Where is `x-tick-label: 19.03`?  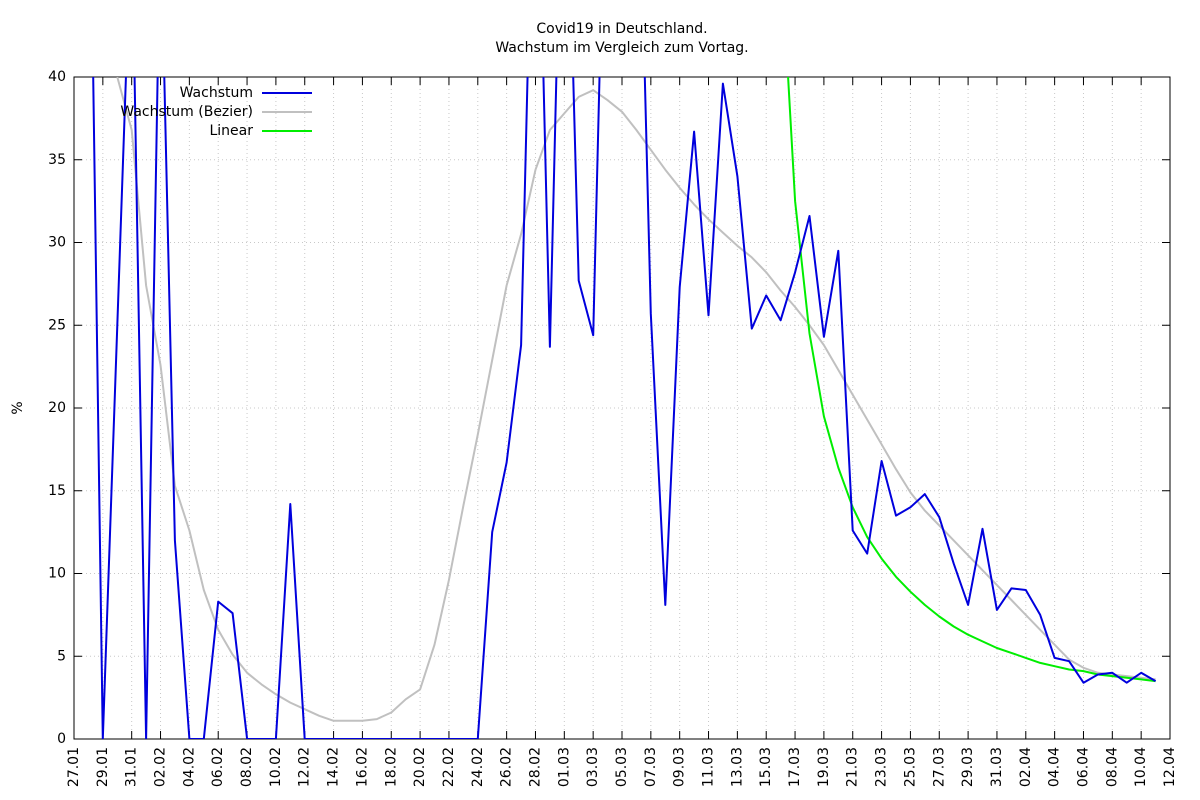 x-tick-label: 19.03 is located at coordinates (824, 767).